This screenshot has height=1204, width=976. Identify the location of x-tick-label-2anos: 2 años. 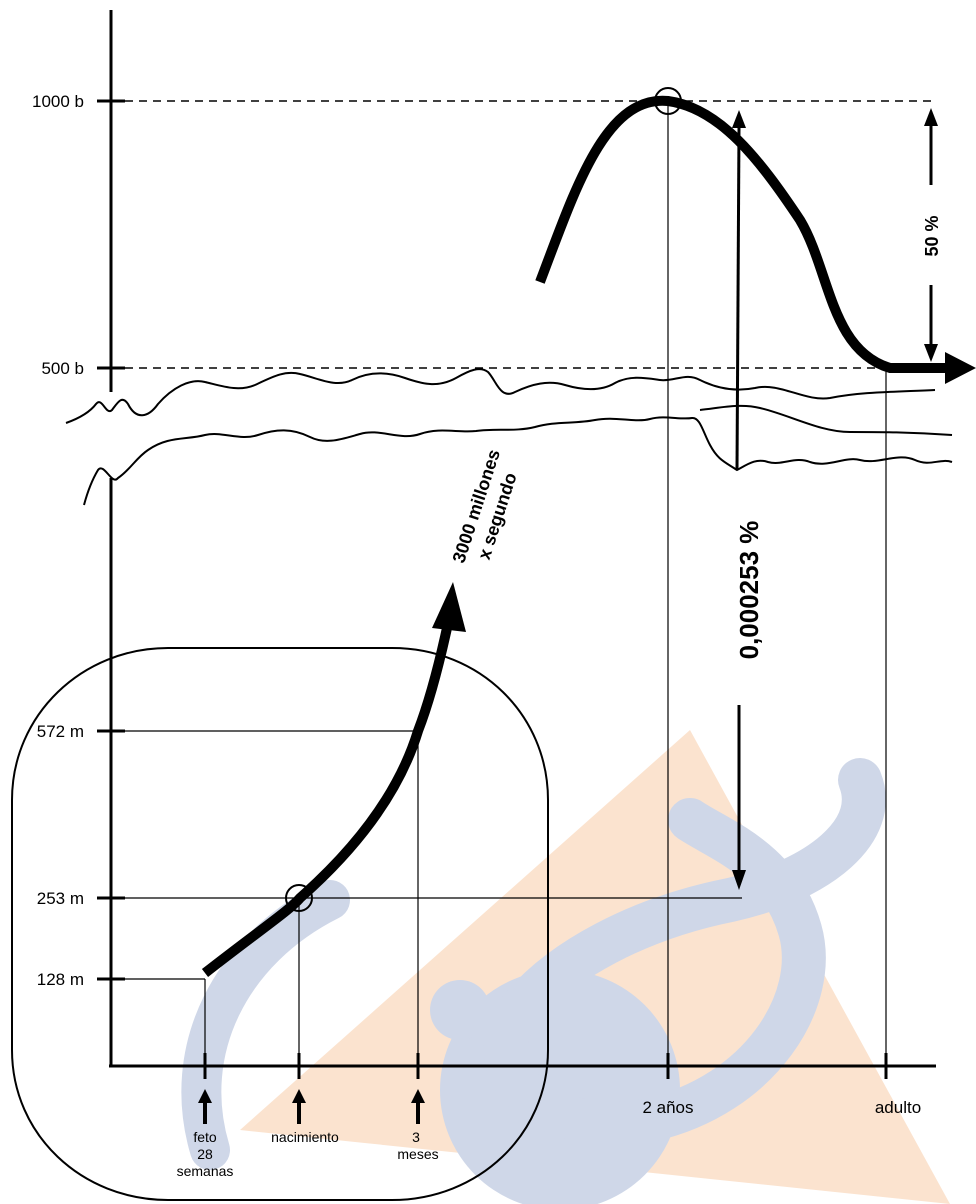
(667, 1107).